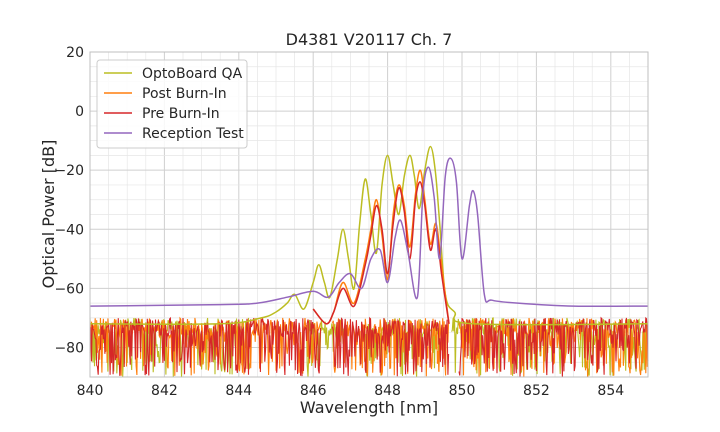  Describe the element at coordinates (181, 114) in the screenshot. I see `legend-label-pre-burn-in: Pre Burn-In` at that location.